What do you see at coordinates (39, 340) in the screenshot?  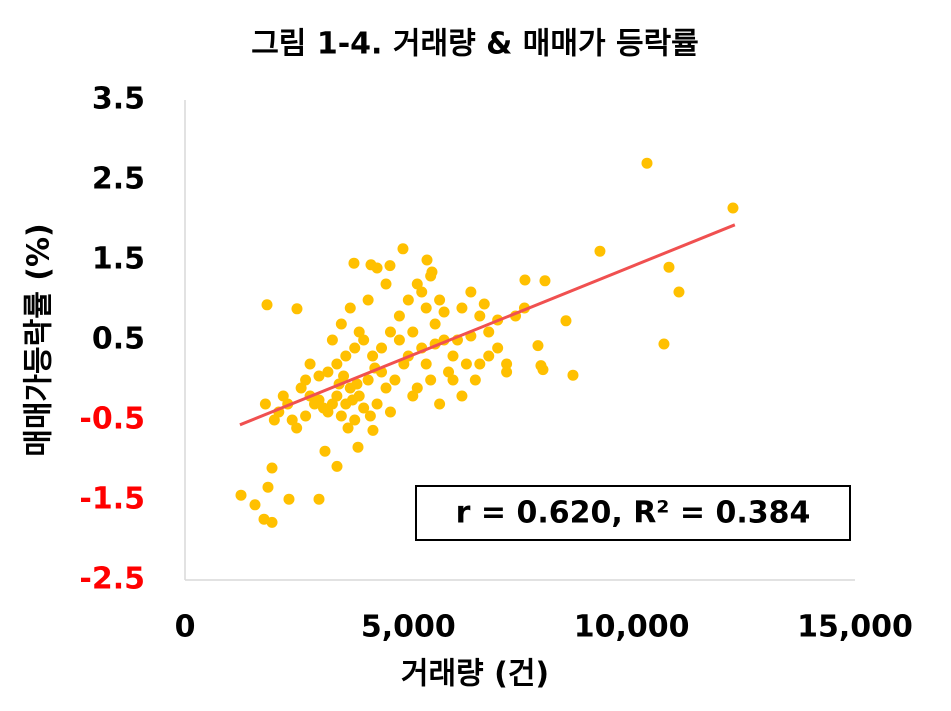 I see `y-axis-label: 매매가등락률 (%)` at bounding box center [39, 340].